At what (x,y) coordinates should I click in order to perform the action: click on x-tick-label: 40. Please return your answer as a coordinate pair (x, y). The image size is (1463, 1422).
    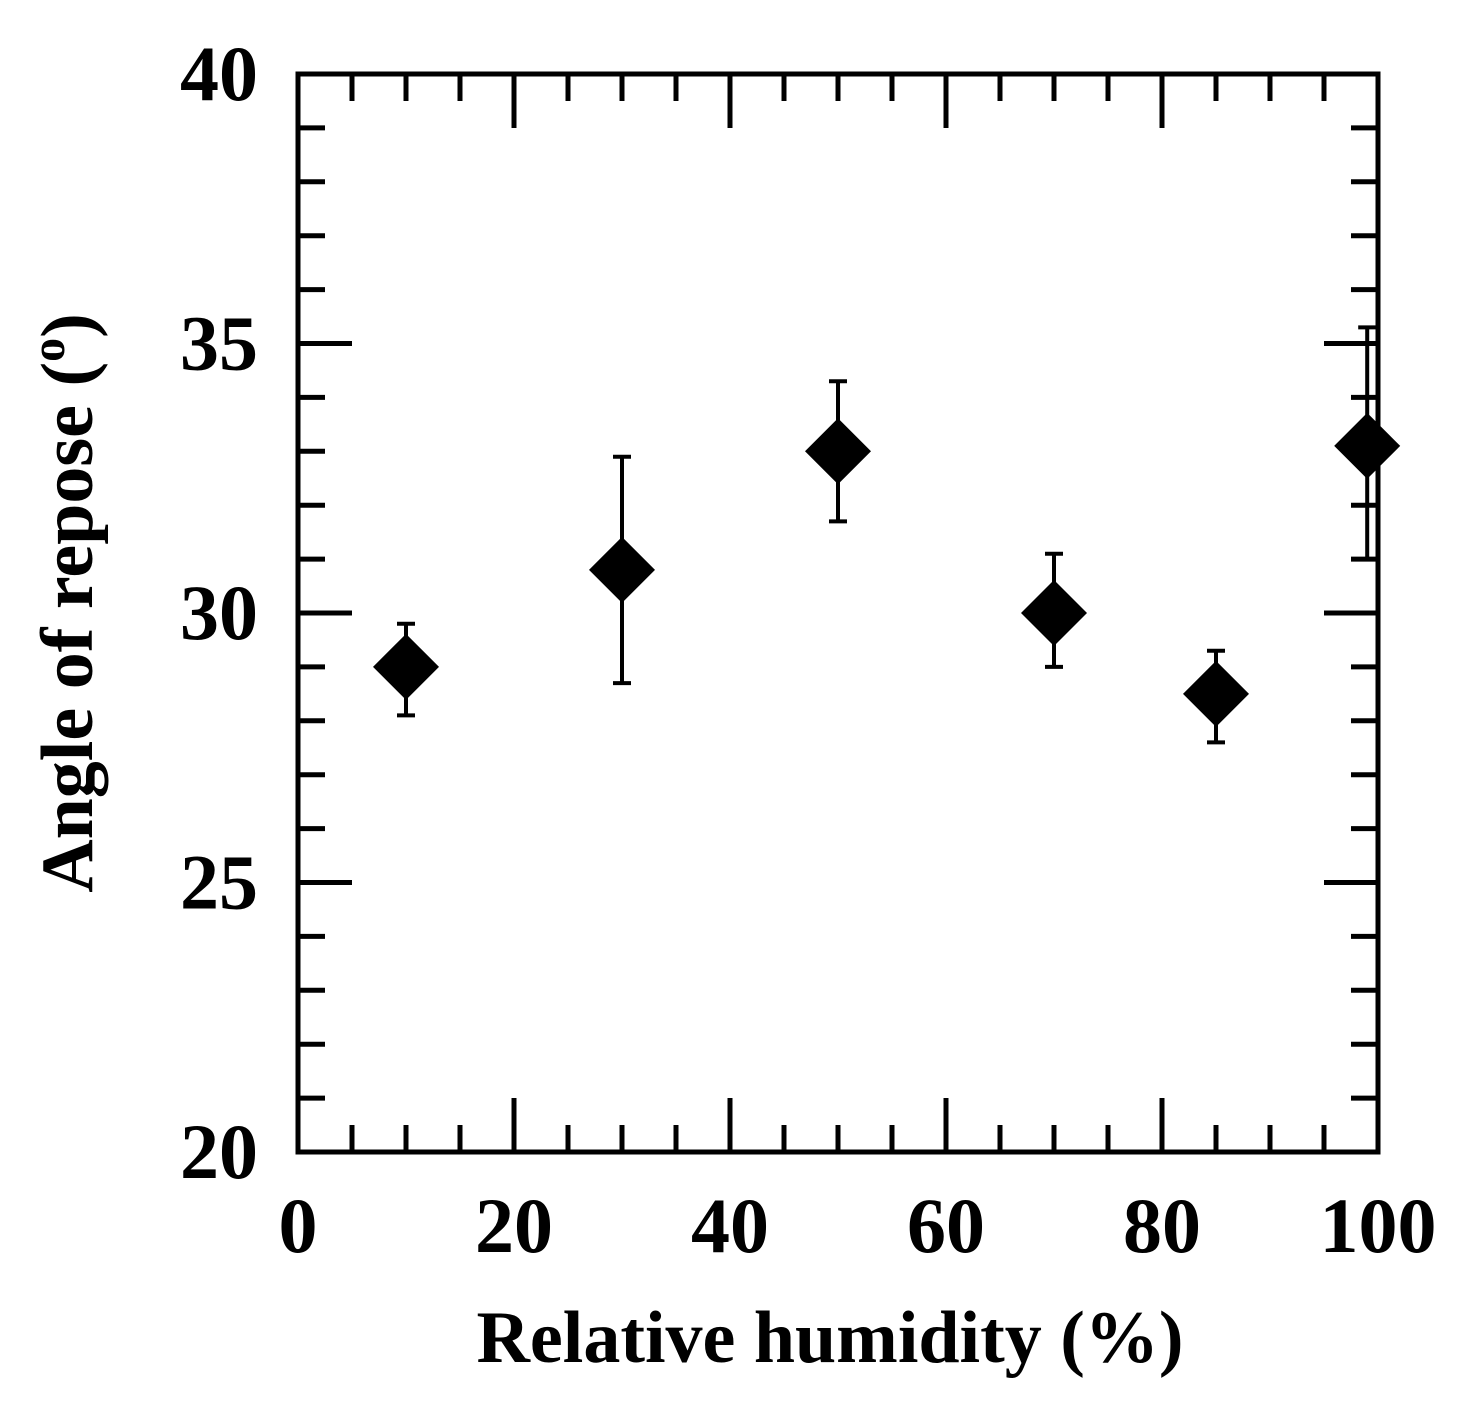
    Looking at the image, I should click on (730, 1225).